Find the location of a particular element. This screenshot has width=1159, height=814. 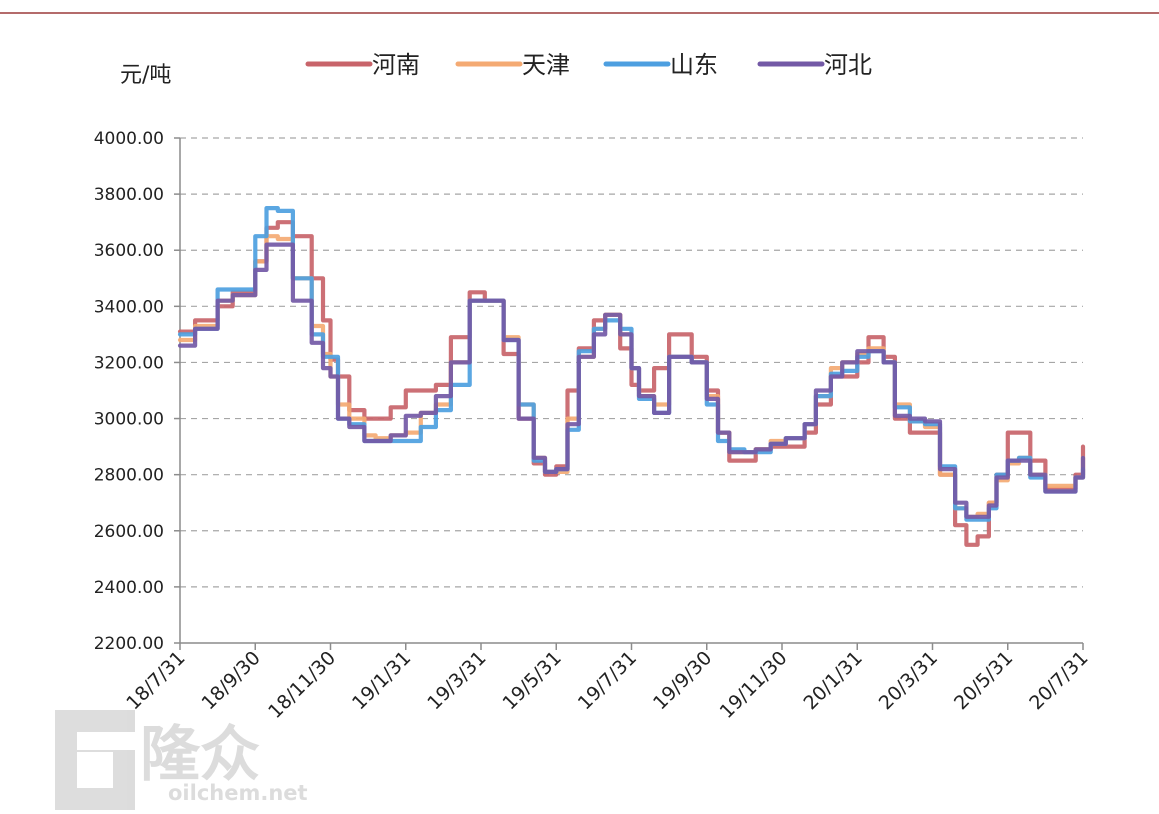

y-tick-label: 2200.00 is located at coordinates (129, 644).